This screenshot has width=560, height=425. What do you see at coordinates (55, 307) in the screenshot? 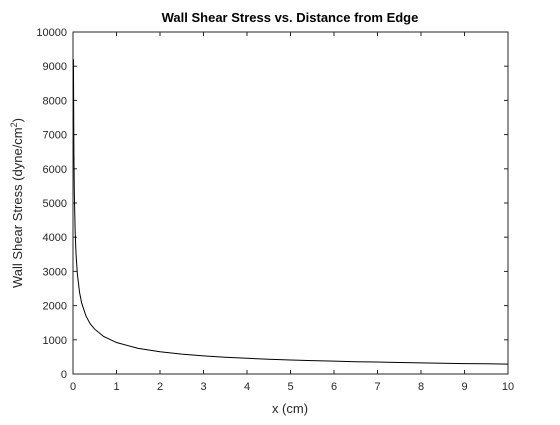
I see `y-tick-label: 2000` at bounding box center [55, 307].